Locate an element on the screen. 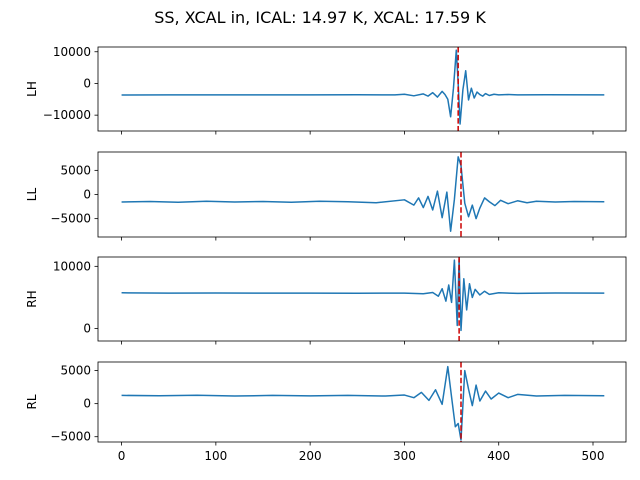 This screenshot has height=480, width=640. axes-frame-rh is located at coordinates (362, 299).